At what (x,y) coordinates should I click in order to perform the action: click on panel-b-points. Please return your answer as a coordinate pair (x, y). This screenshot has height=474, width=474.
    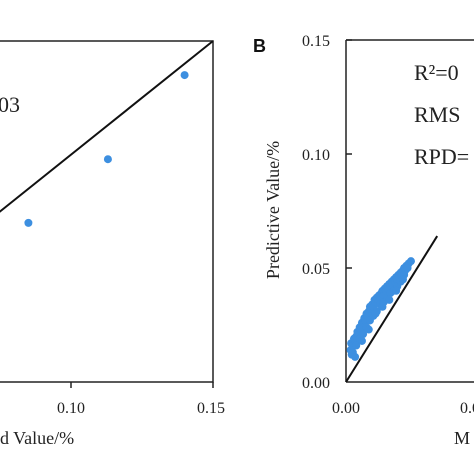
    Looking at the image, I should click on (380, 309).